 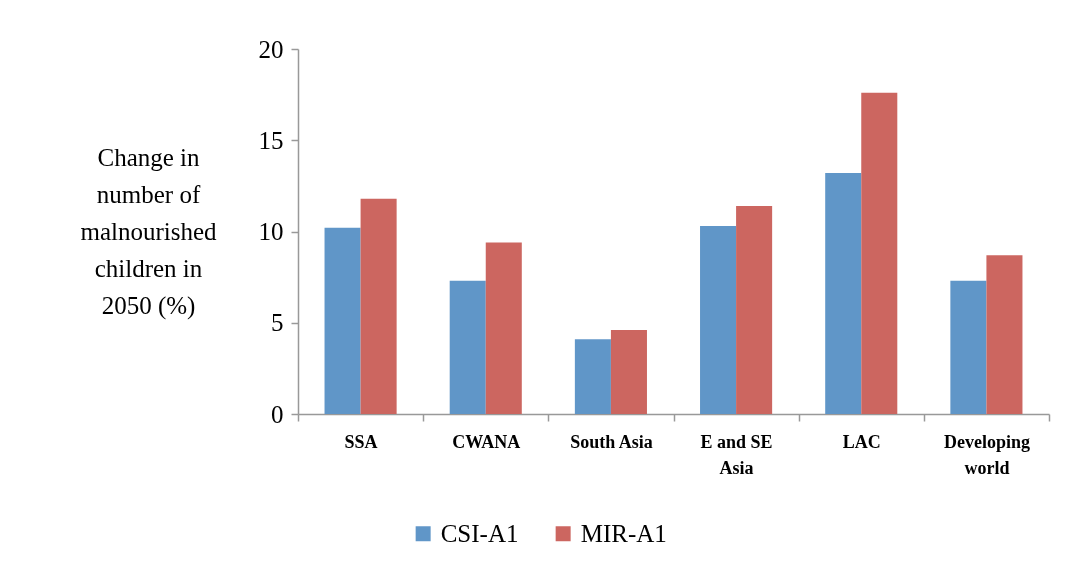 What do you see at coordinates (861, 441) in the screenshot?
I see `x-tick-label: LAC` at bounding box center [861, 441].